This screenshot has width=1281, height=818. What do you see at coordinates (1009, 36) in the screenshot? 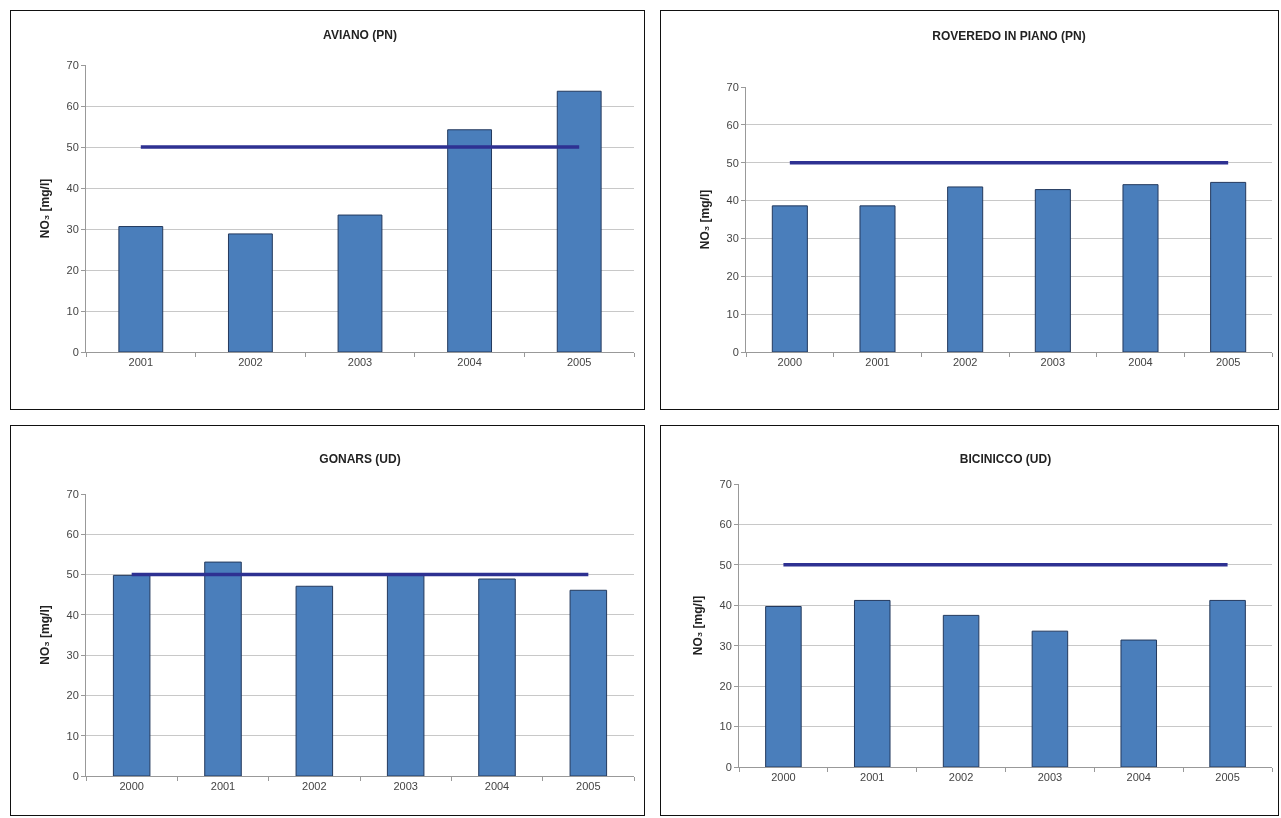
I see `chart-title: ROVEREDO IN PIANO (PN)` at bounding box center [1009, 36].